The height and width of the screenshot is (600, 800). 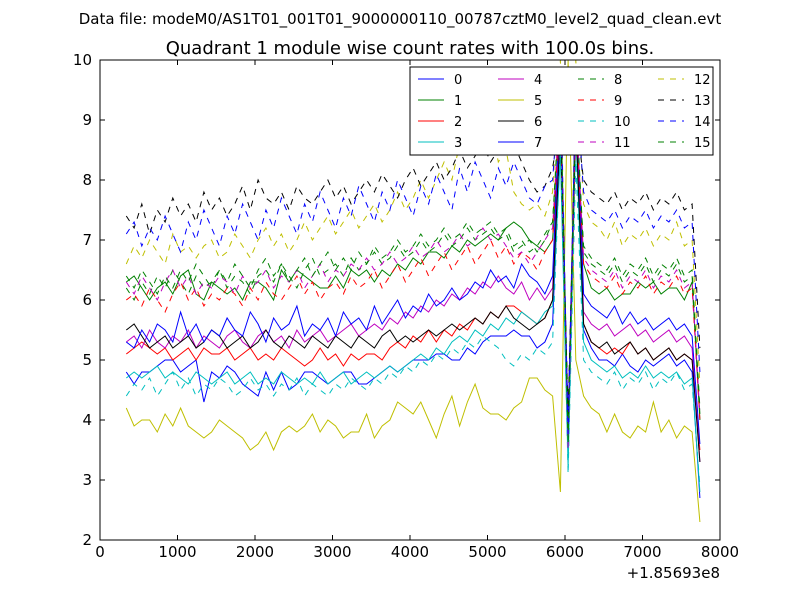 I want to click on y-tick-label: 10, so click(x=82, y=60).